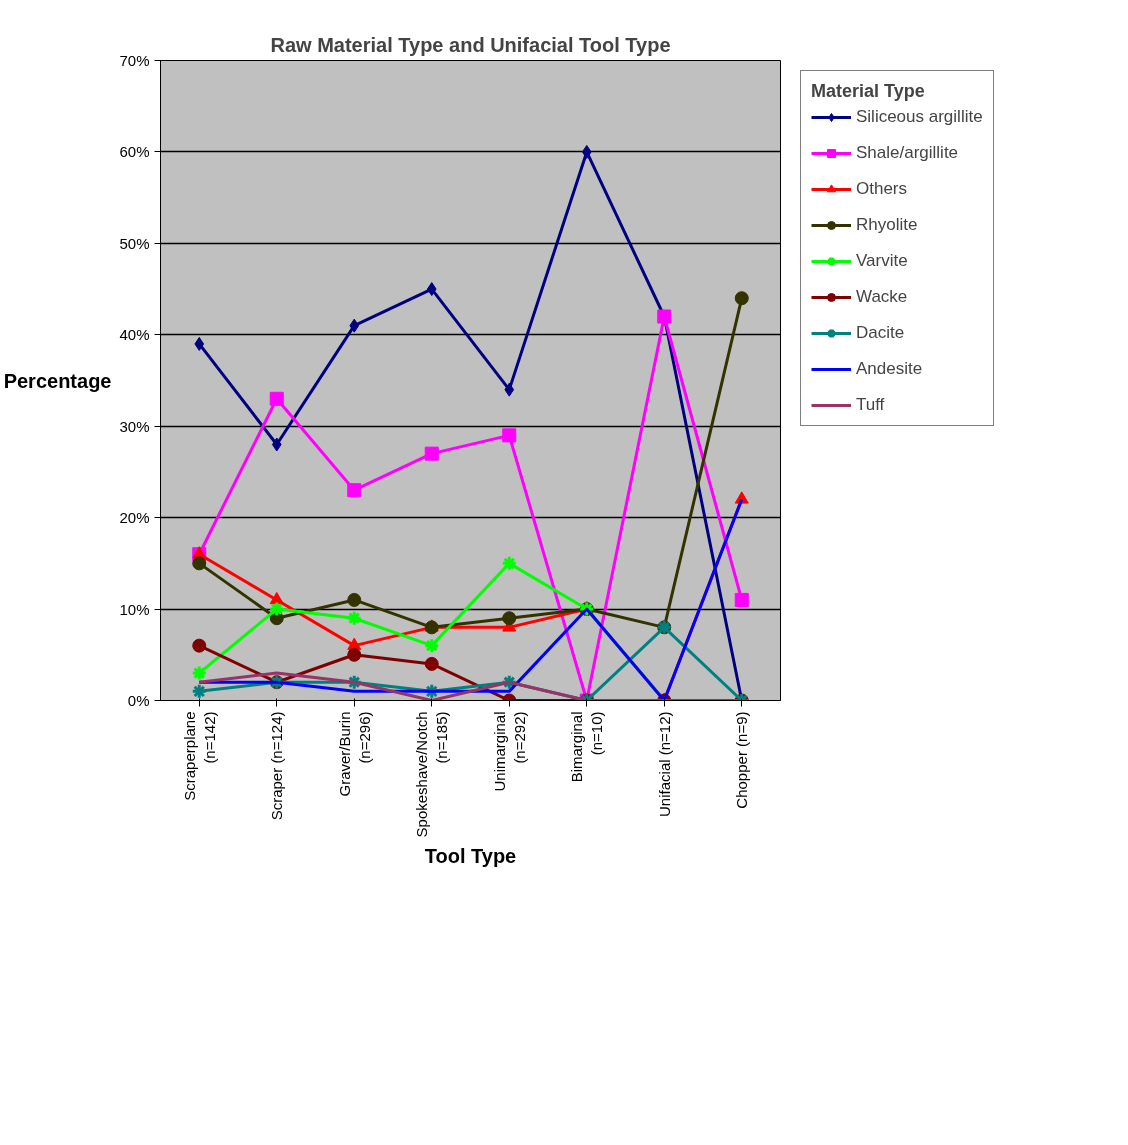  What do you see at coordinates (882, 261) in the screenshot?
I see `legend-label: Varvite` at bounding box center [882, 261].